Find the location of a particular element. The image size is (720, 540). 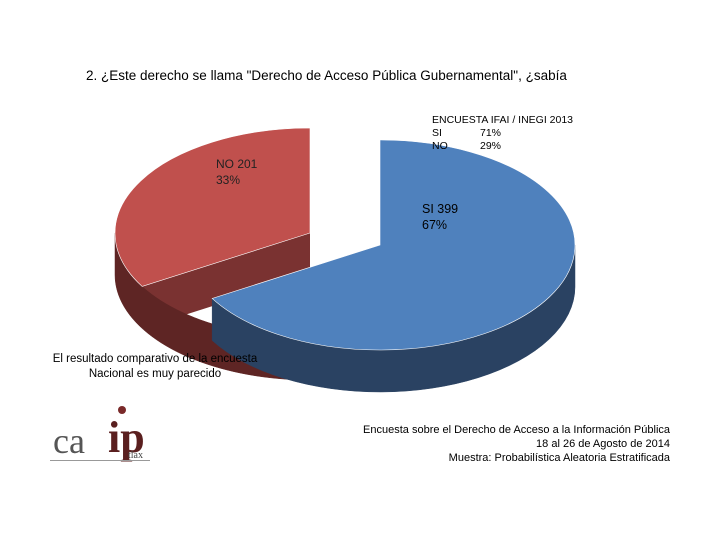

slice-no is located at coordinates (212, 207).